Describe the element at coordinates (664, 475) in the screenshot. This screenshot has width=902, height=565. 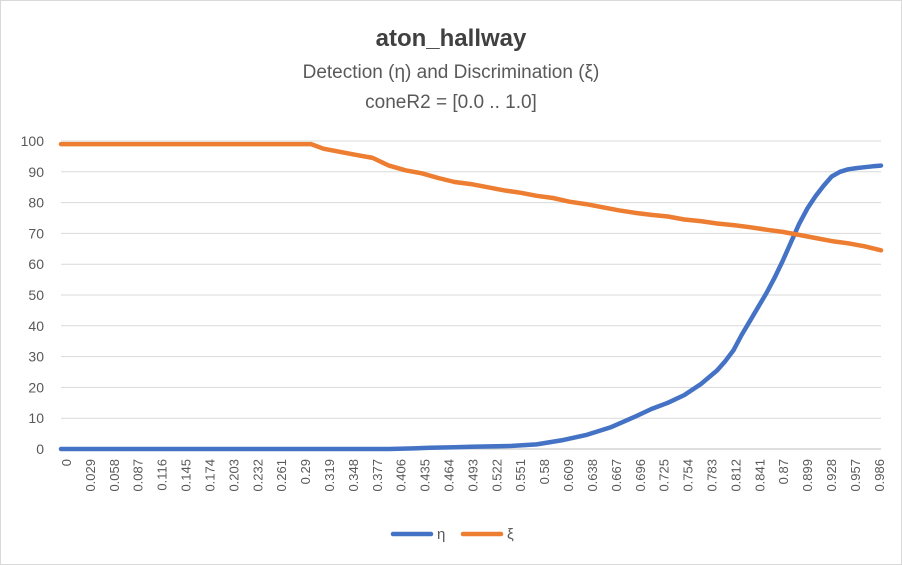
I see `x-tick-label-25: 0.725` at that location.